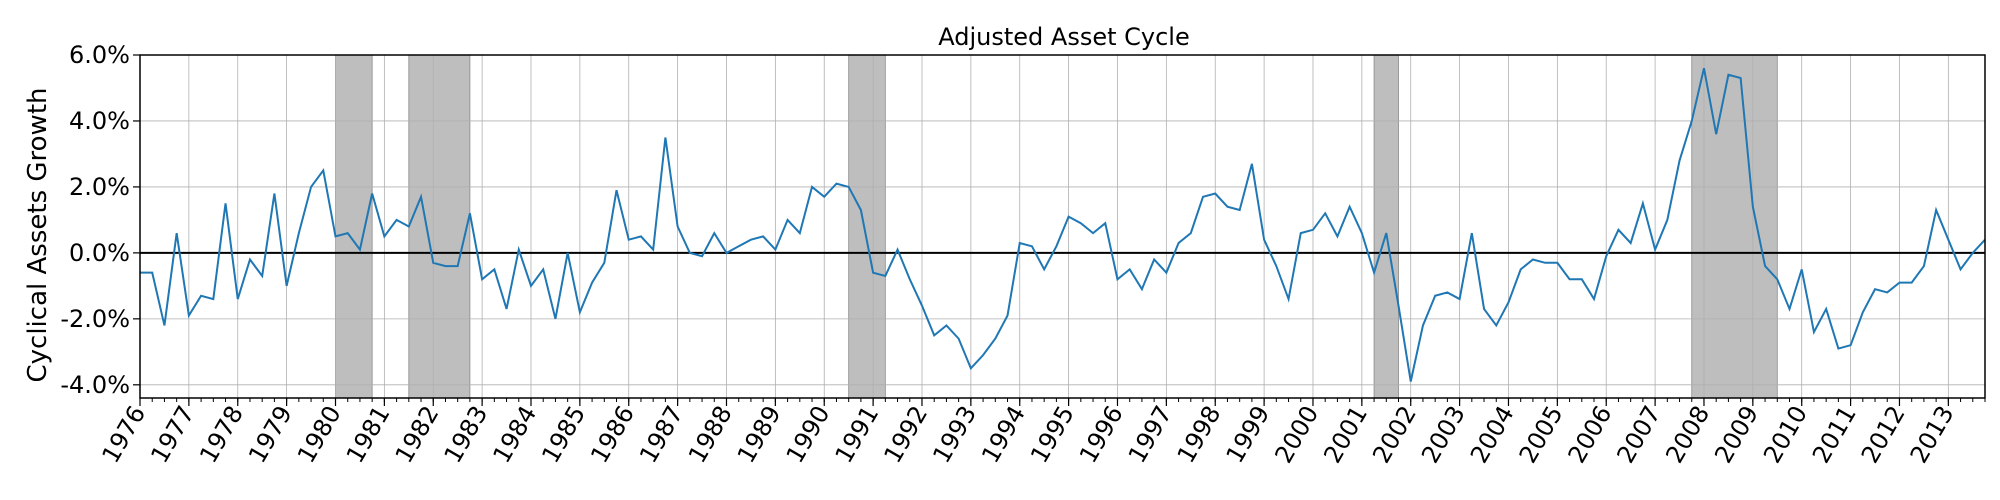 The height and width of the screenshot is (500, 2000). I want to click on x-tick-label: 1976, so click(123, 434).